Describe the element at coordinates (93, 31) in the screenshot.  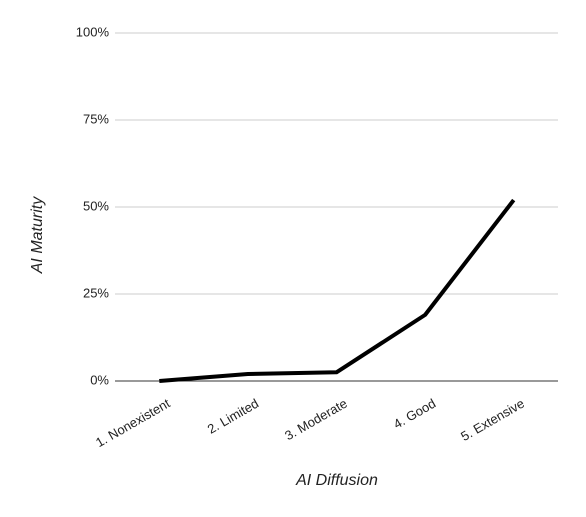
I see `y-tick-label: 100%` at that location.